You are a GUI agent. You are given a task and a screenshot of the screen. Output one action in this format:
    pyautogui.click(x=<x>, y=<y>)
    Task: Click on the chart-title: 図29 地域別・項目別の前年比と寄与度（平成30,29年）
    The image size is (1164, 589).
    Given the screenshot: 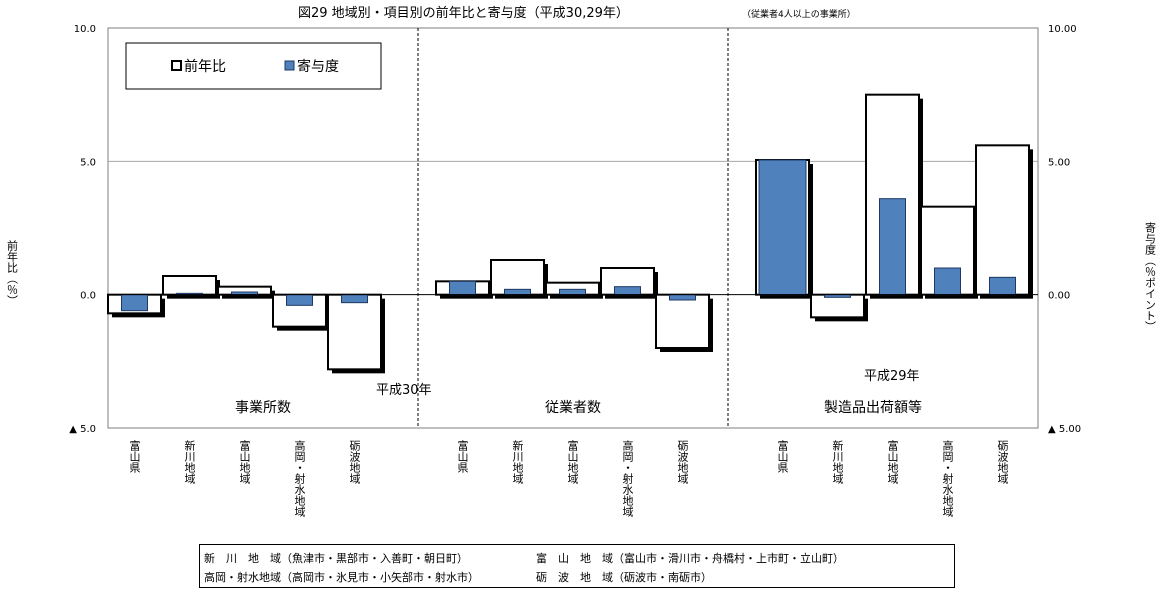 What is the action you would take?
    pyautogui.click(x=463, y=13)
    